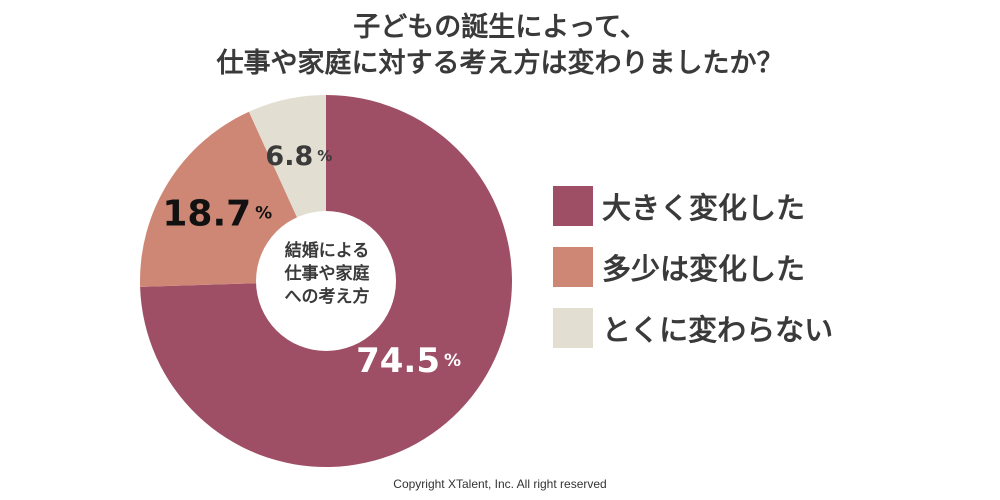 The image size is (1000, 500). I want to click on center-label-line-1: 結婚による, so click(327, 251).